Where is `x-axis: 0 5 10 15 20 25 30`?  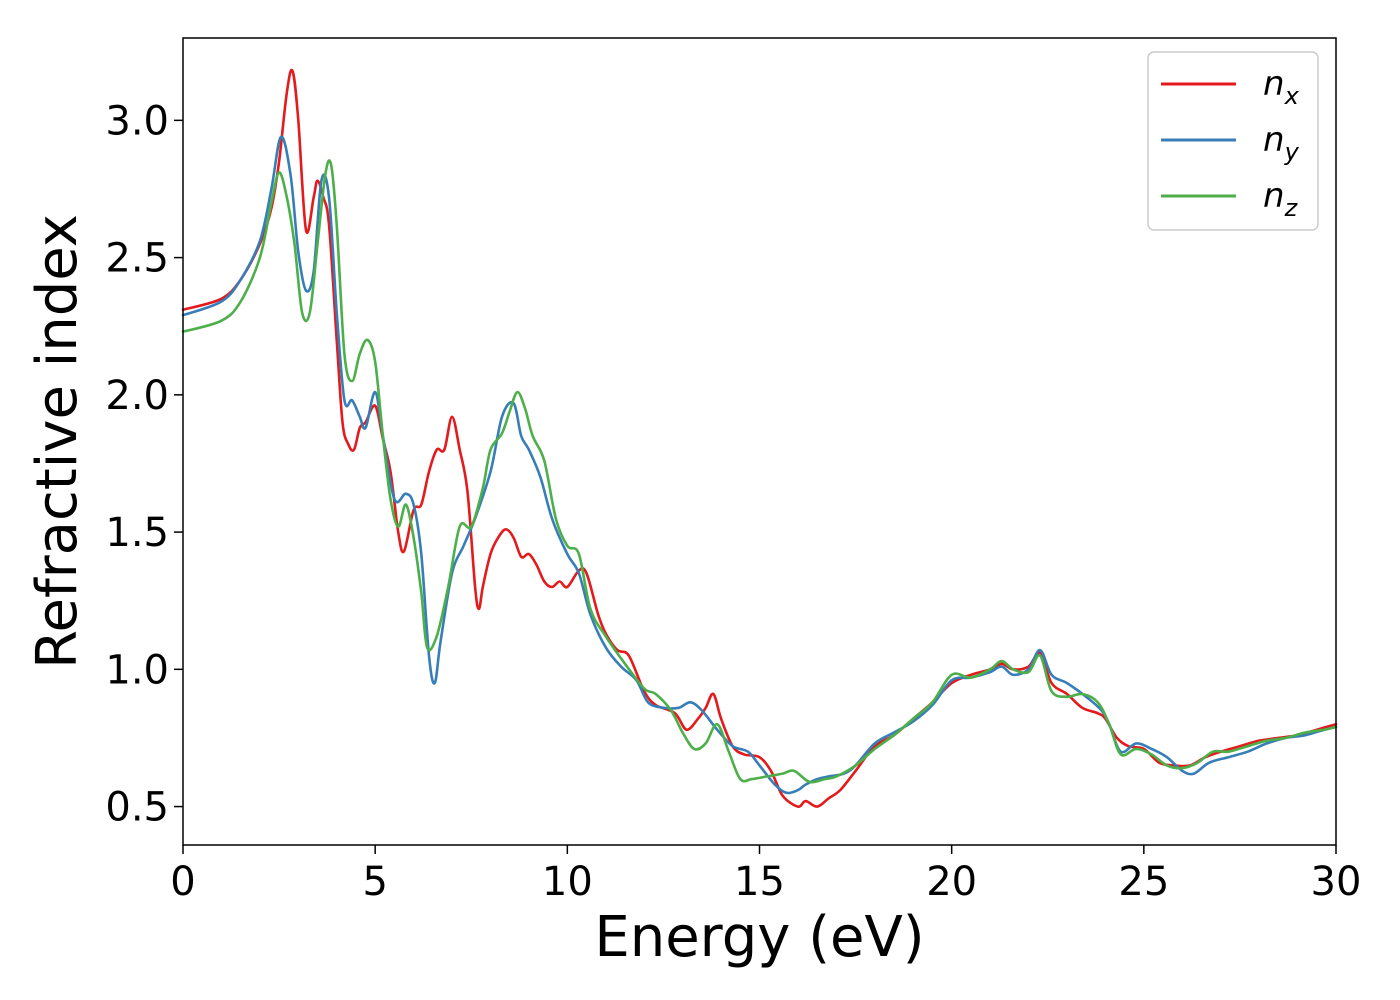 x-axis: 0 5 10 15 20 25 30 is located at coordinates (765, 875).